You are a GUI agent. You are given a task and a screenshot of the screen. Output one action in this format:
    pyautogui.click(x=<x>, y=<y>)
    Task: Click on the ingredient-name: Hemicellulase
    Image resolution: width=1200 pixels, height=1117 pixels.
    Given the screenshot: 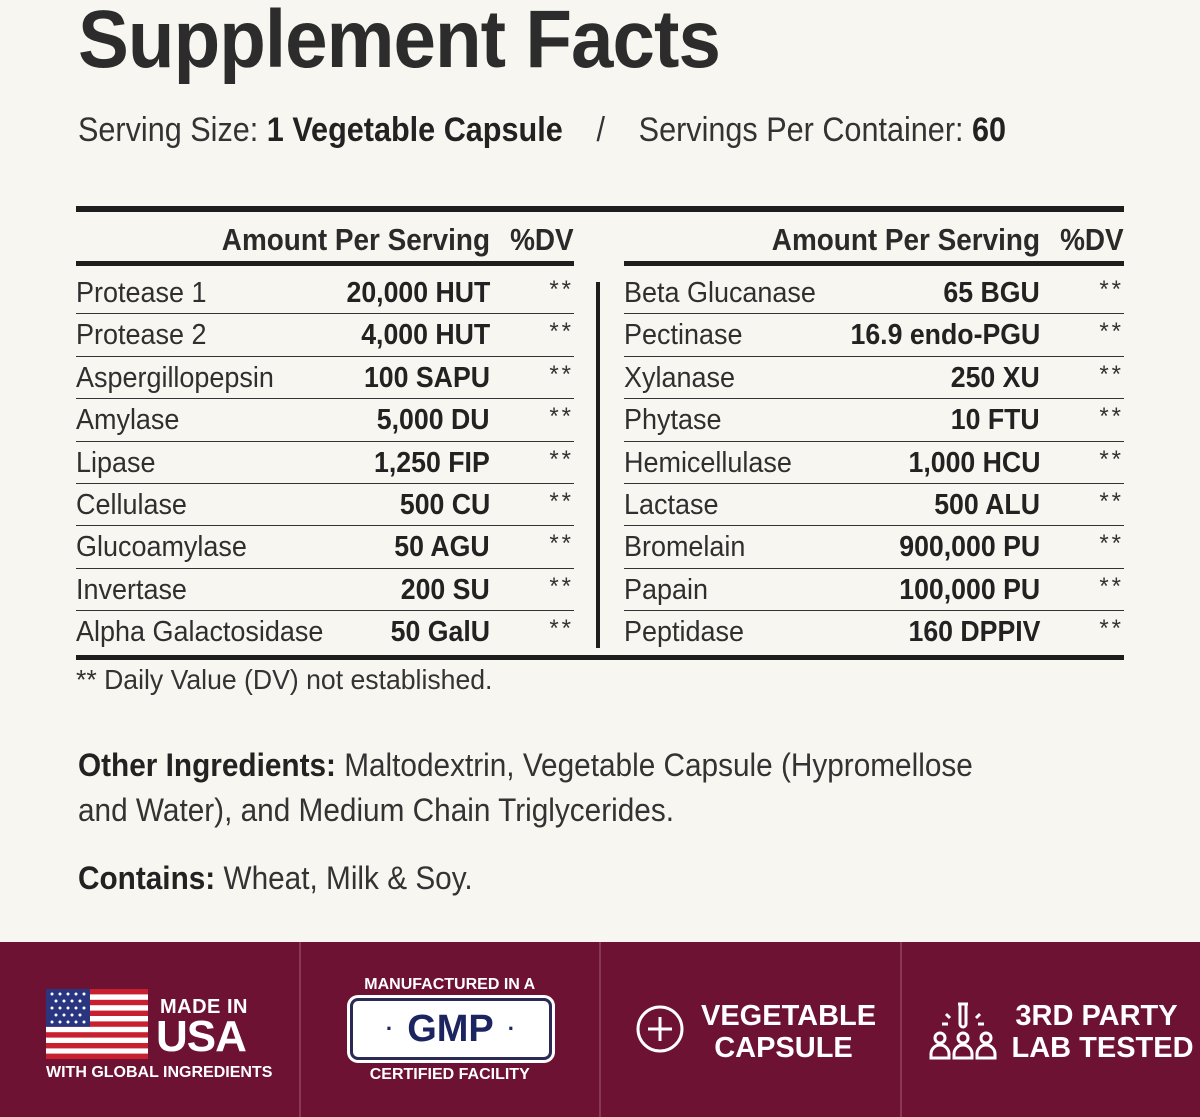 What is the action you would take?
    pyautogui.click(x=708, y=462)
    